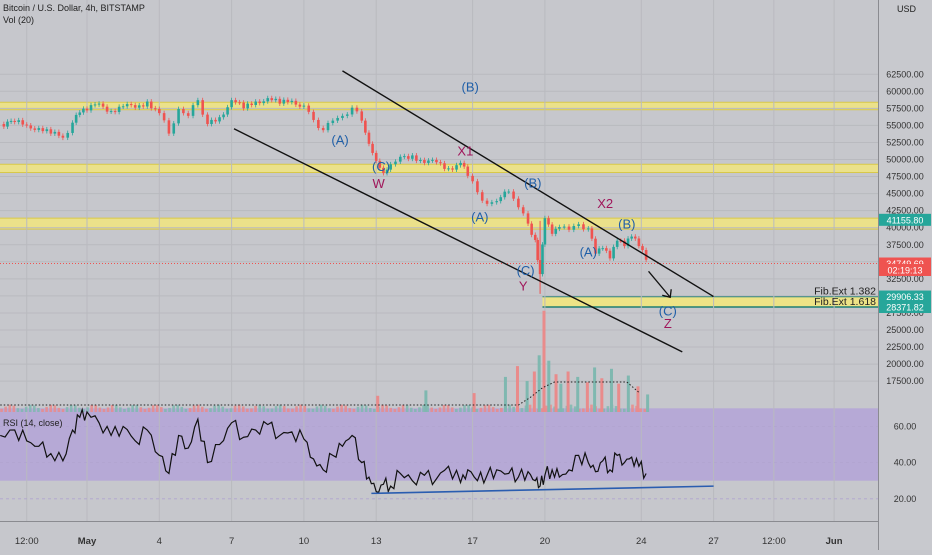 Image resolution: width=932 pixels, height=555 pixels. What do you see at coordinates (667, 294) in the screenshot?
I see `arrow-head` at bounding box center [667, 294].